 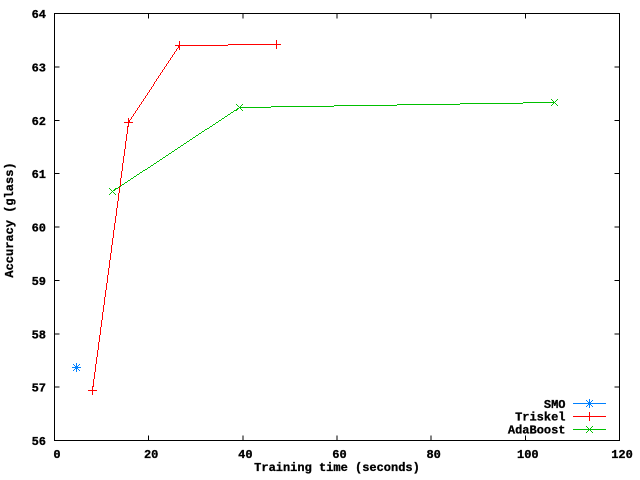 What do you see at coordinates (39, 68) in the screenshot?
I see `svg-text: 63` at bounding box center [39, 68].